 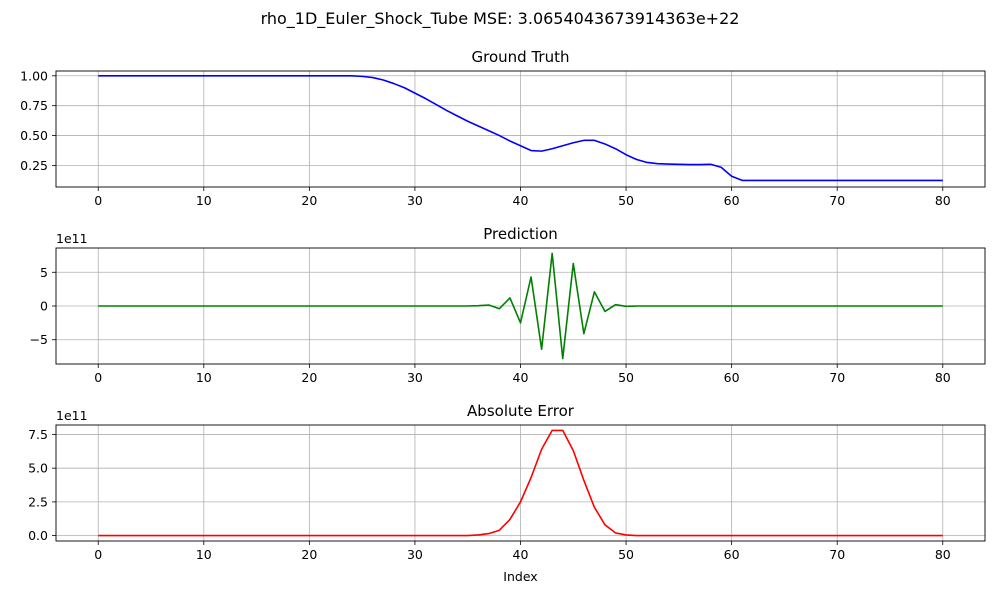 What do you see at coordinates (520, 234) in the screenshot?
I see `subplot-title: Prediction` at bounding box center [520, 234].